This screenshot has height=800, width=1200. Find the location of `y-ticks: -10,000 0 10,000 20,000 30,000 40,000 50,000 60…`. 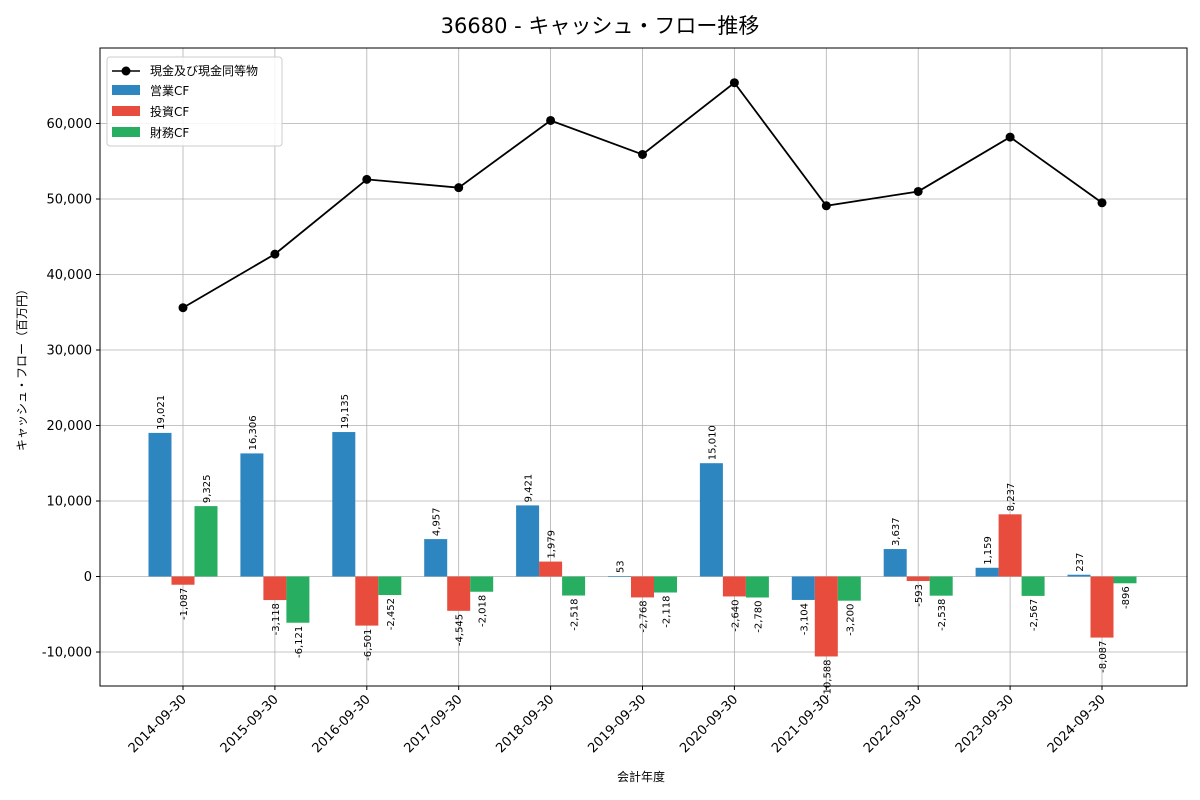

y-ticks: -10,000 0 10,000 20,000 30,000 40,000 50,000 60… is located at coordinates (71, 389).